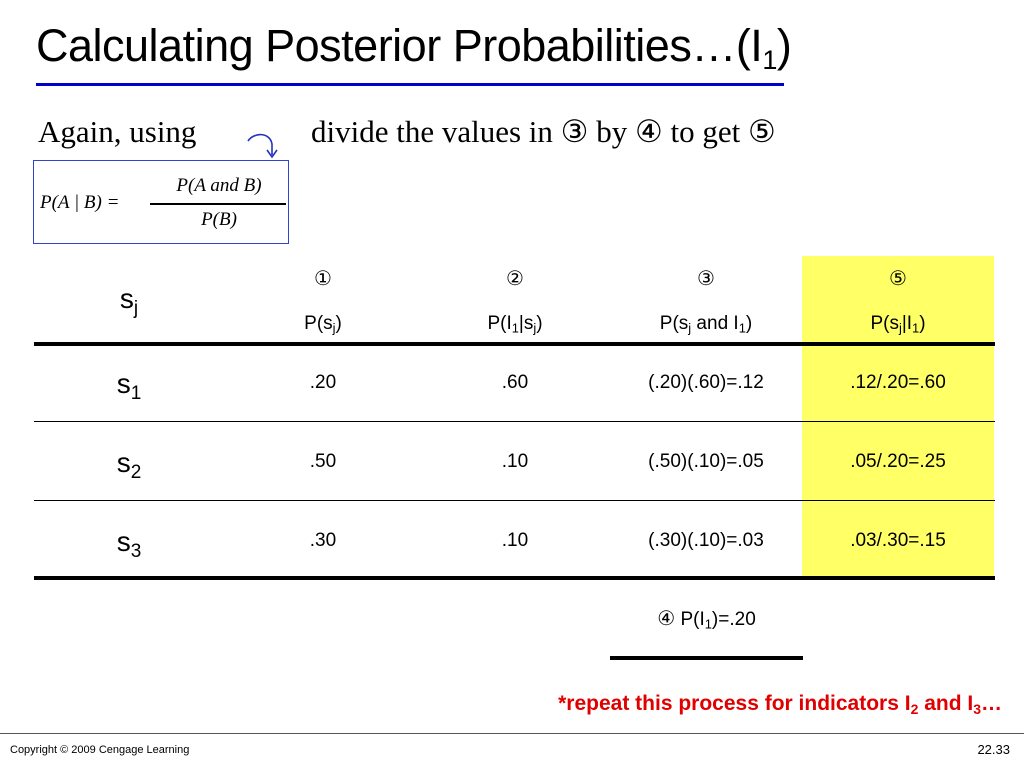 Image resolution: width=1024 pixels, height=768 pixels. What do you see at coordinates (80, 202) in the screenshot?
I see `formula-lhs: P(A | B) =` at bounding box center [80, 202].